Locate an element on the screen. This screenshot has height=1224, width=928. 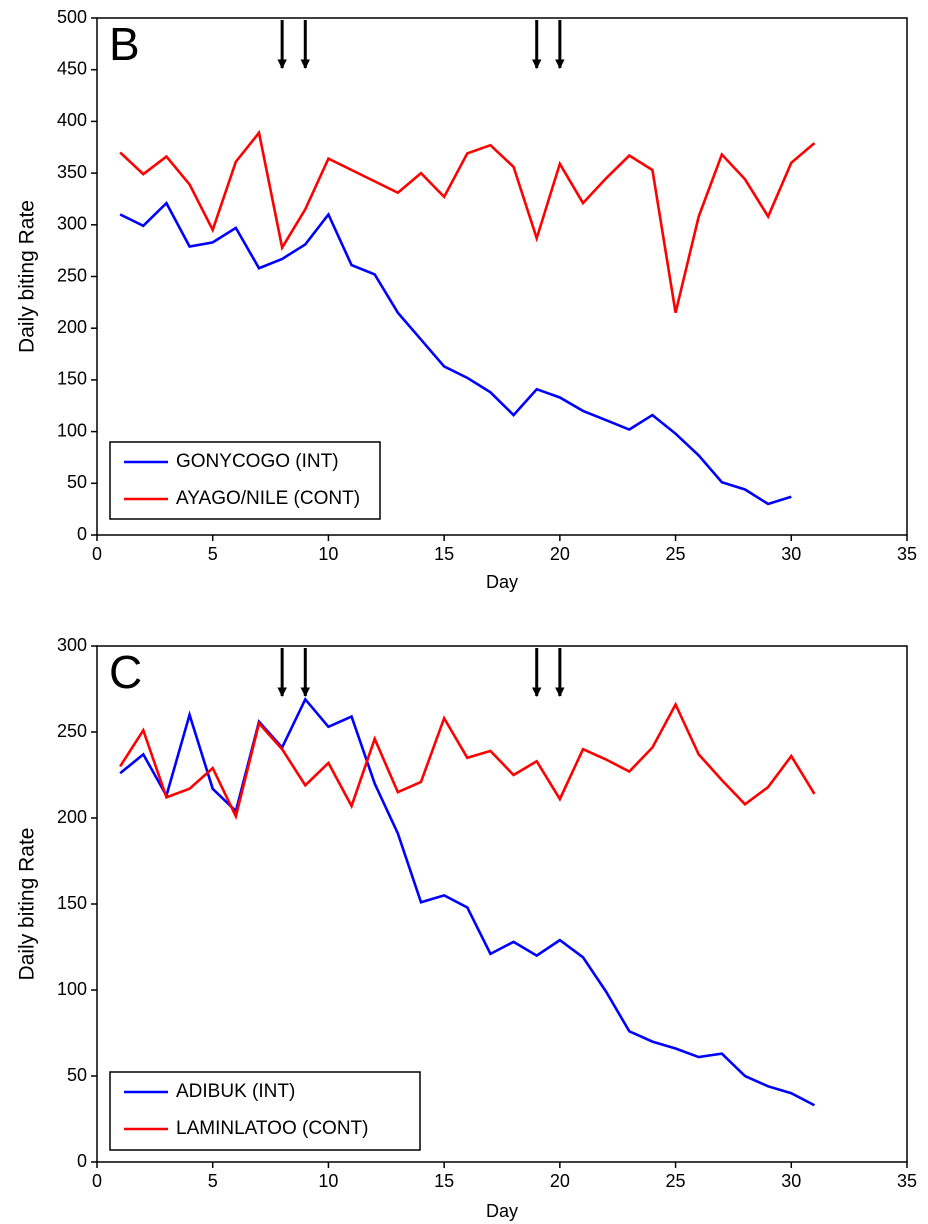
legend-label: GONYCOGO (INT) is located at coordinates (257, 461).